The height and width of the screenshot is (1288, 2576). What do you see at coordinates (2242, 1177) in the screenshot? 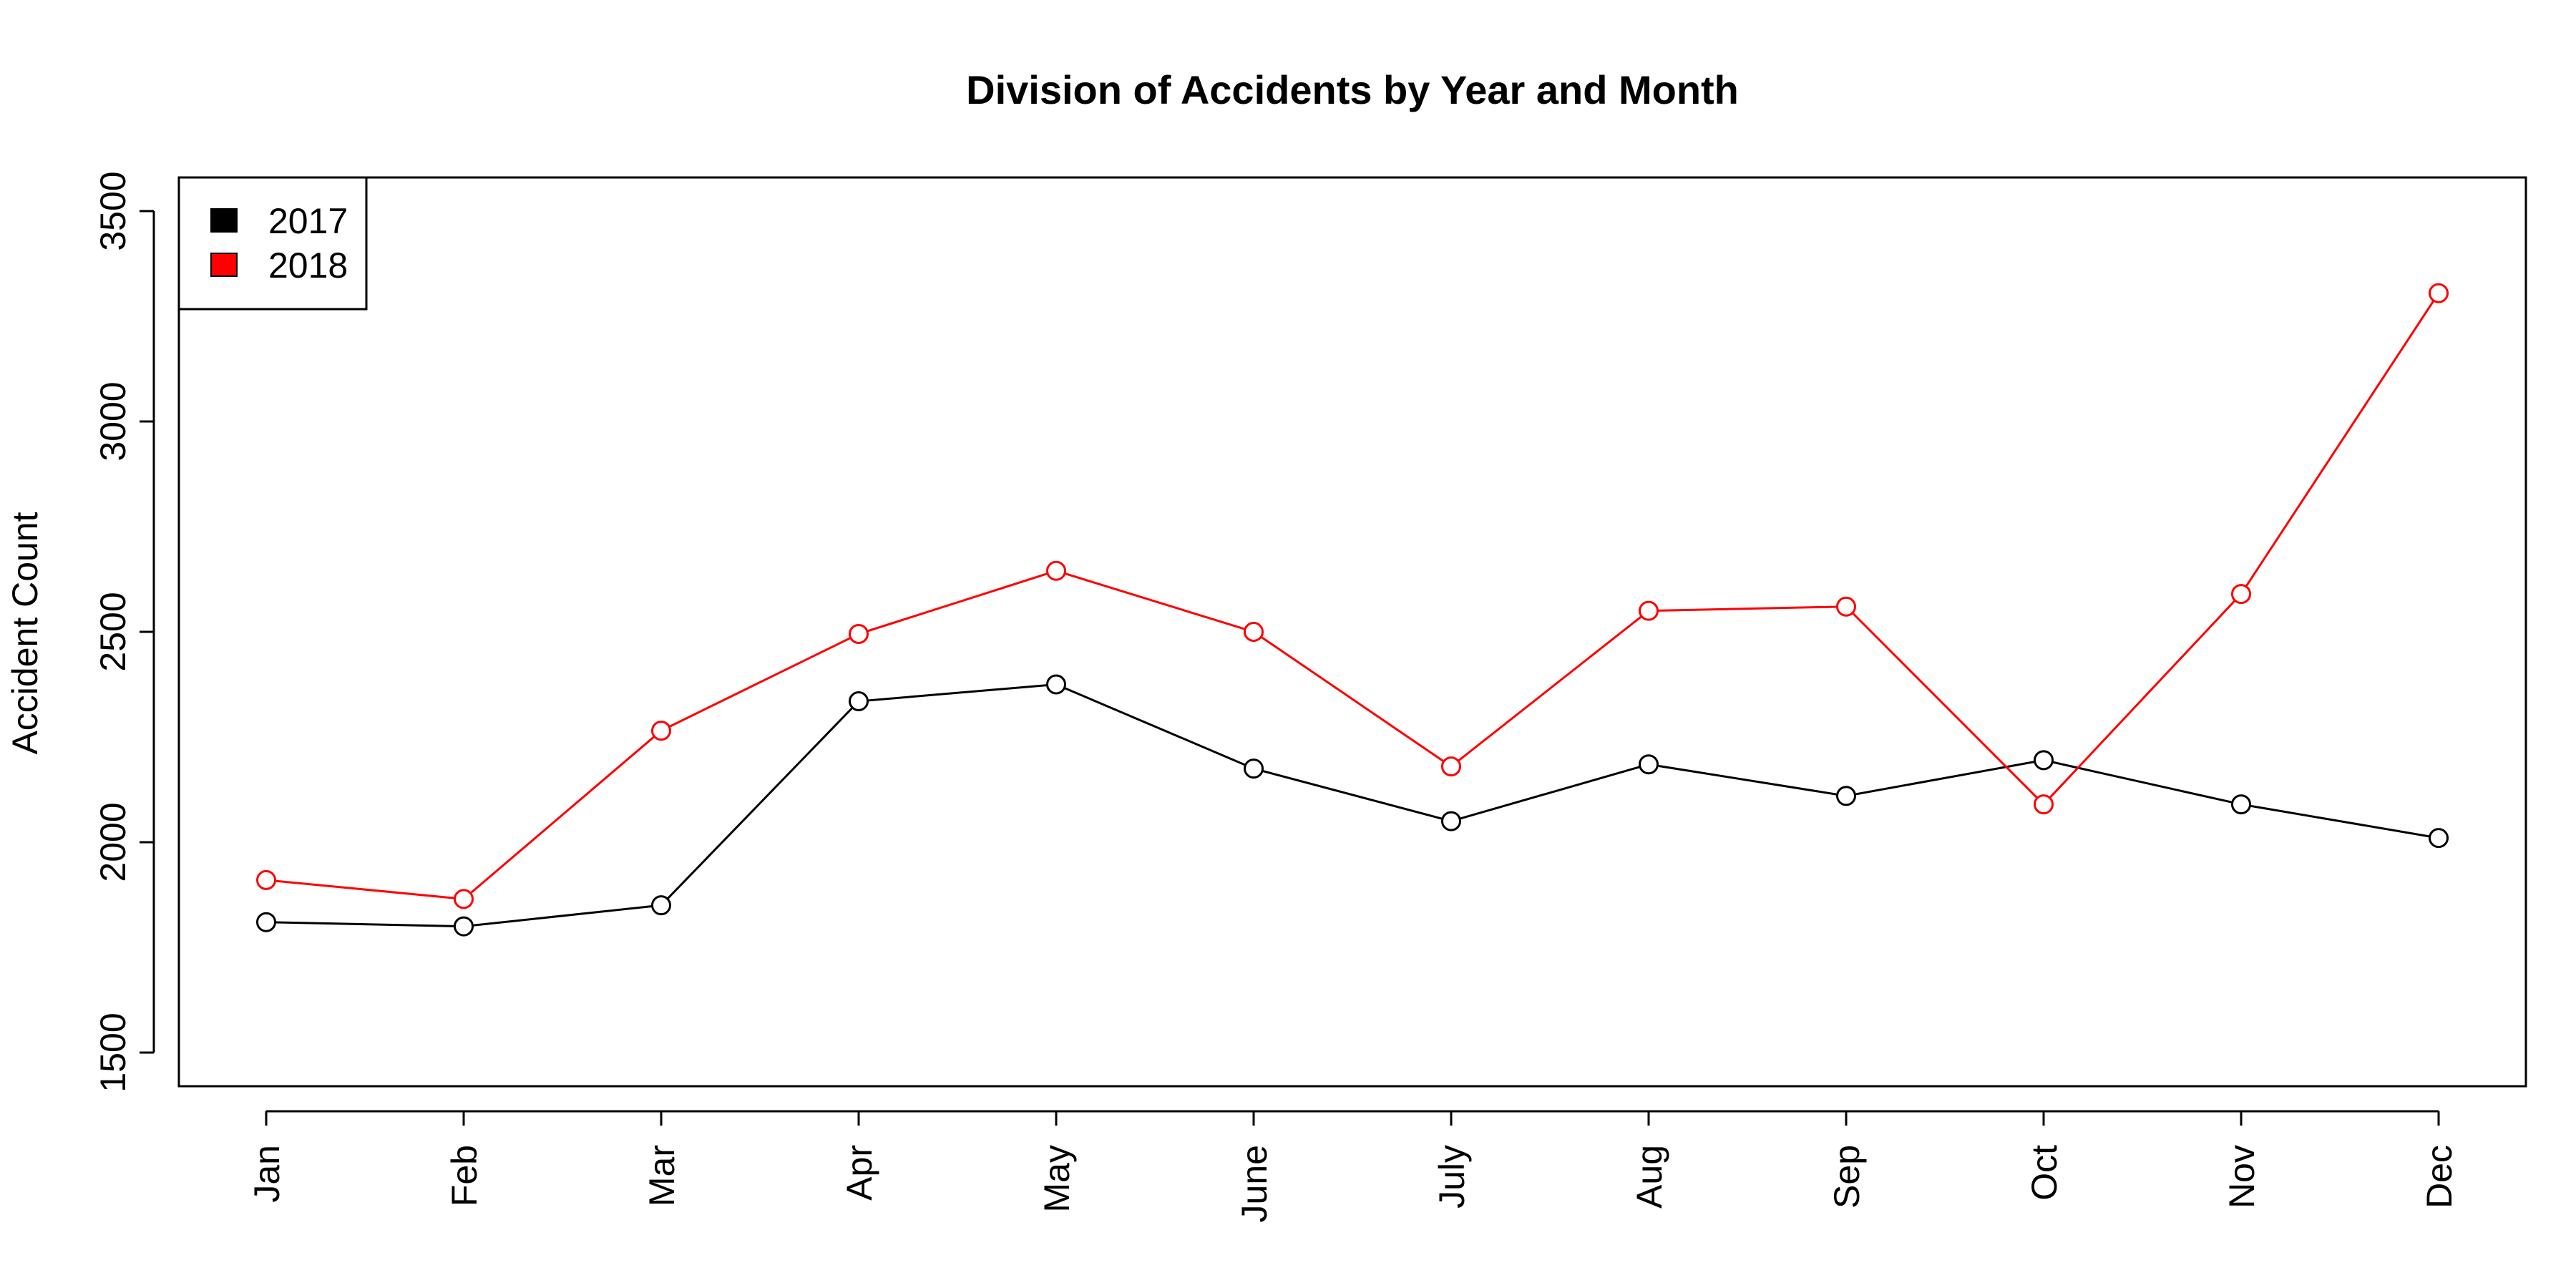
I see `x-tick-label: Nov` at bounding box center [2242, 1177].